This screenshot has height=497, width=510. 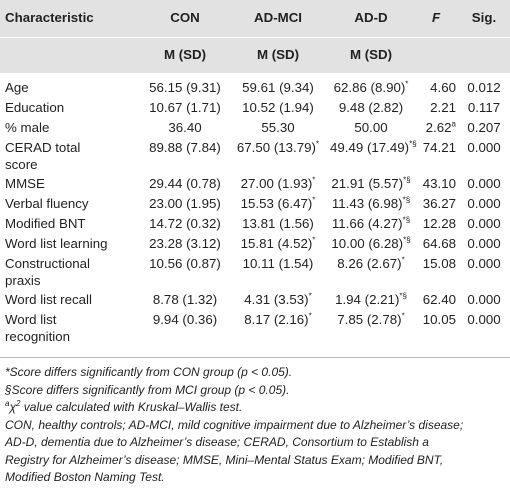 I want to click on cell-add: 7.85 (2.78)*, so click(x=371, y=319).